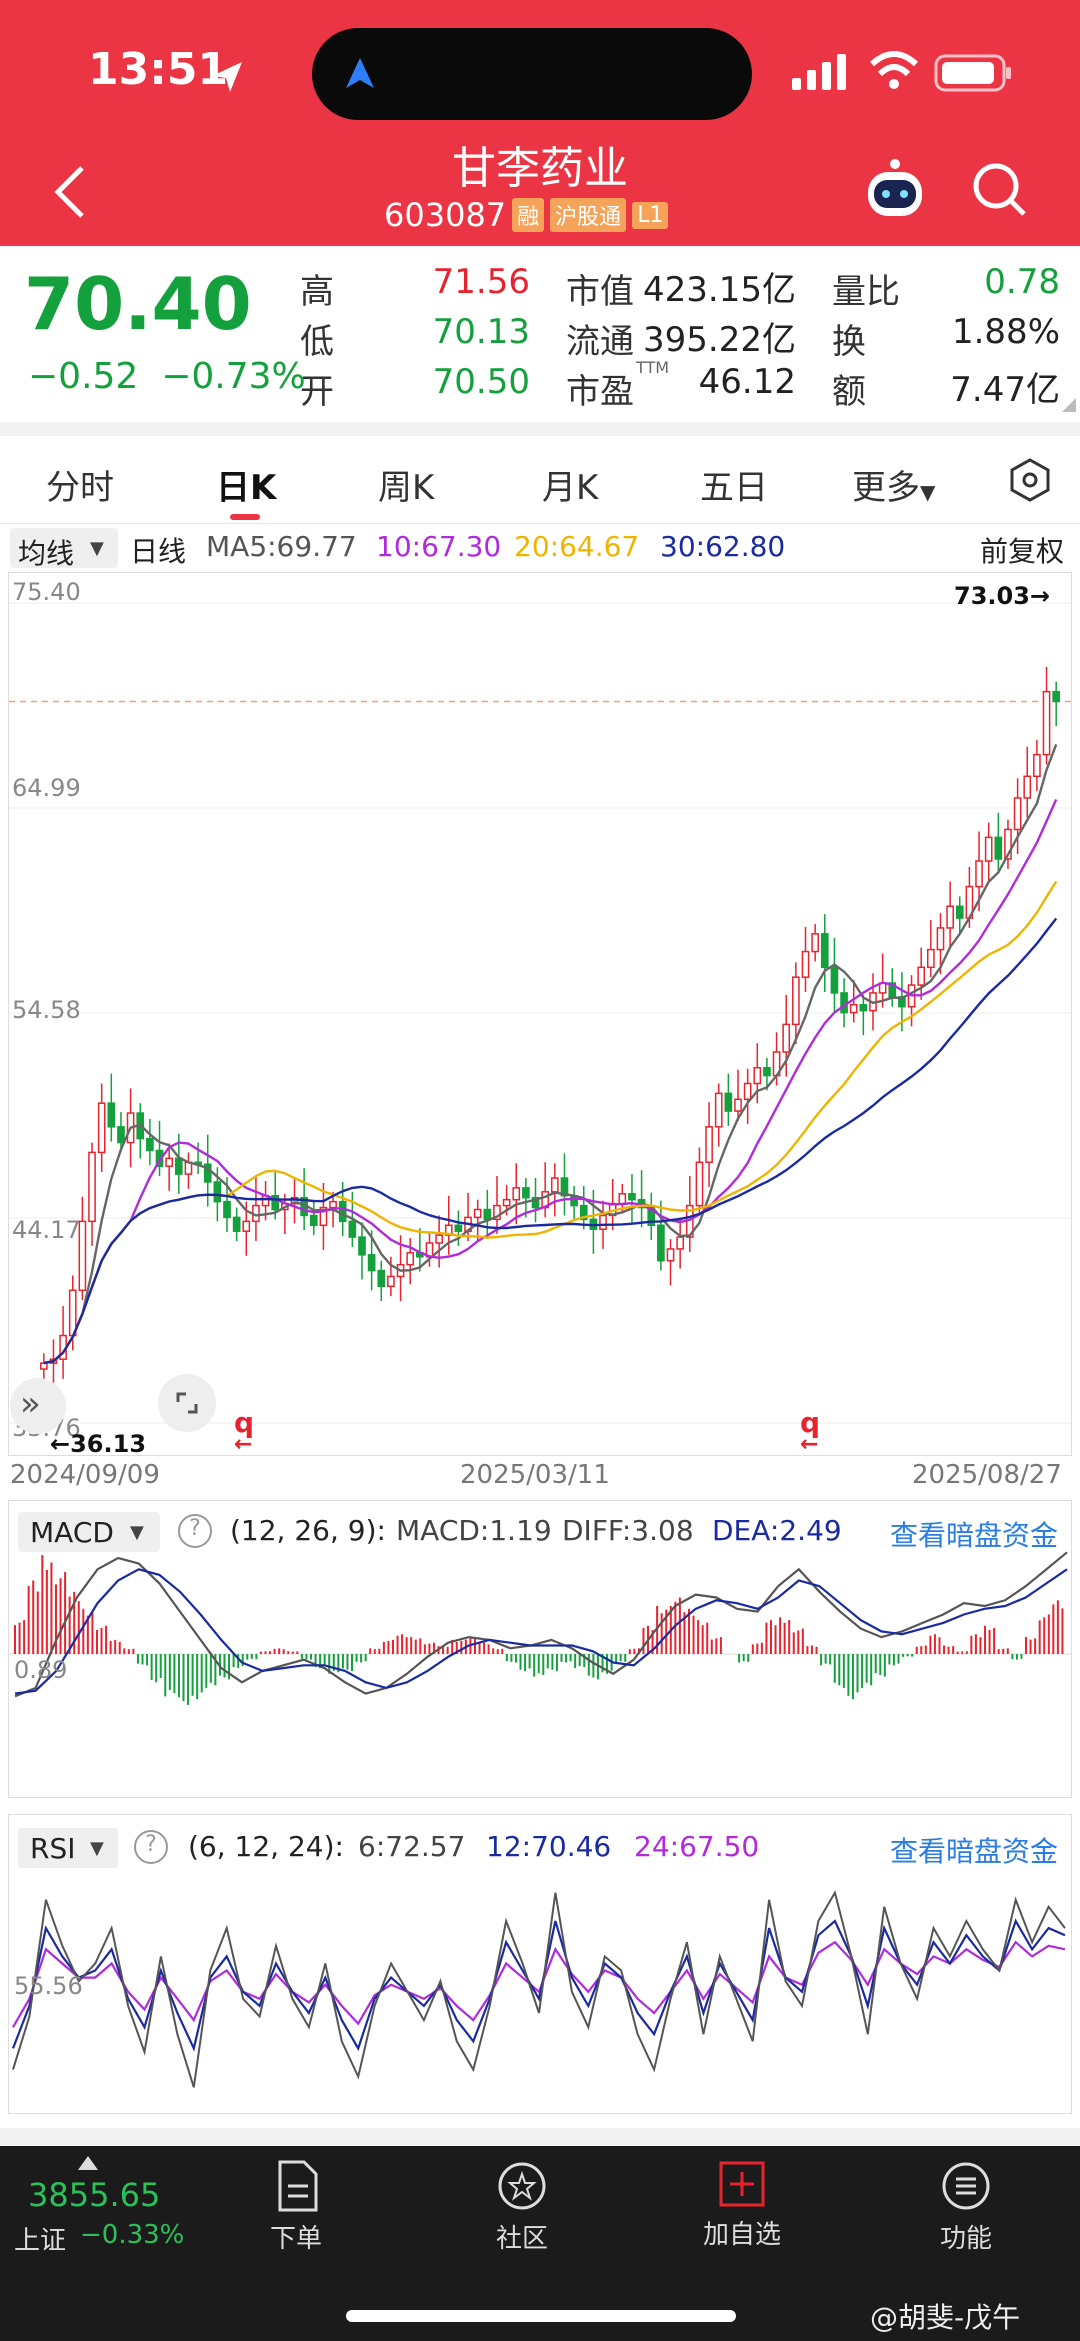  I want to click on order-button: 下单, so click(296, 2207).